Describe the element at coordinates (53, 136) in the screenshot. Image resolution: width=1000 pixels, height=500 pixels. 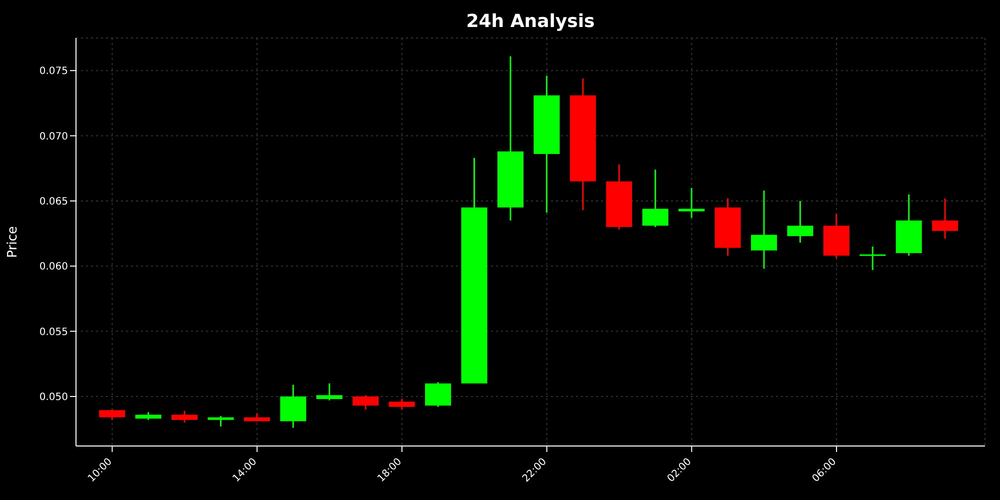
I see `y-tick-label: 0.070` at that location.